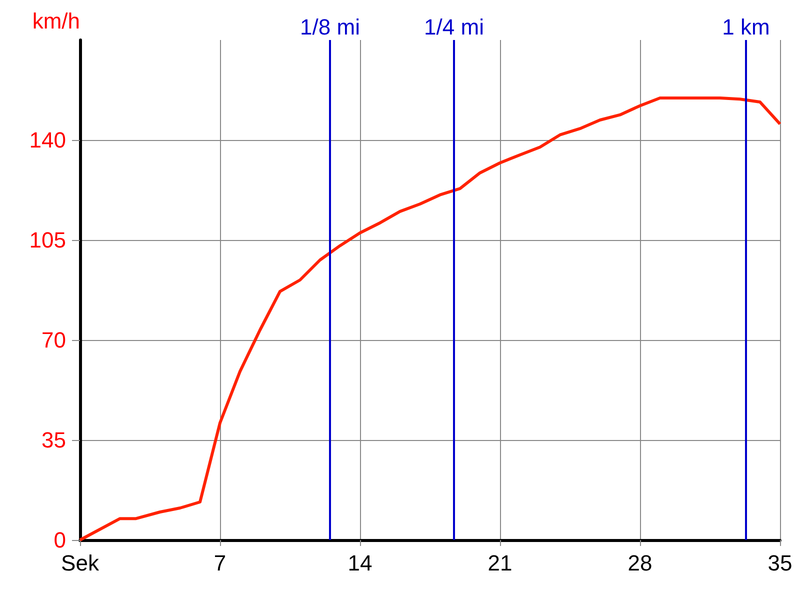 Image resolution: width=800 pixels, height=600 pixels. I want to click on y-tick-label: 35, so click(54, 440).